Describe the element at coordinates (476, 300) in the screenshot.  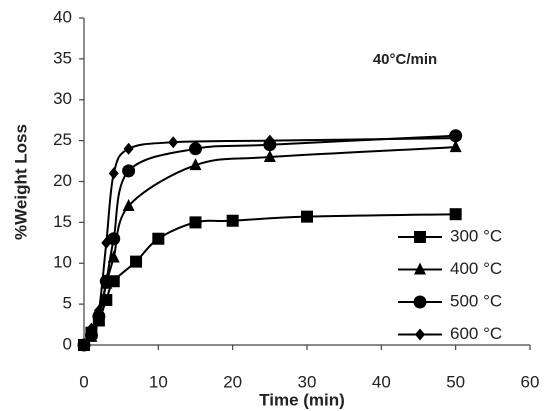
I see `legend-label: 500 °C` at that location.